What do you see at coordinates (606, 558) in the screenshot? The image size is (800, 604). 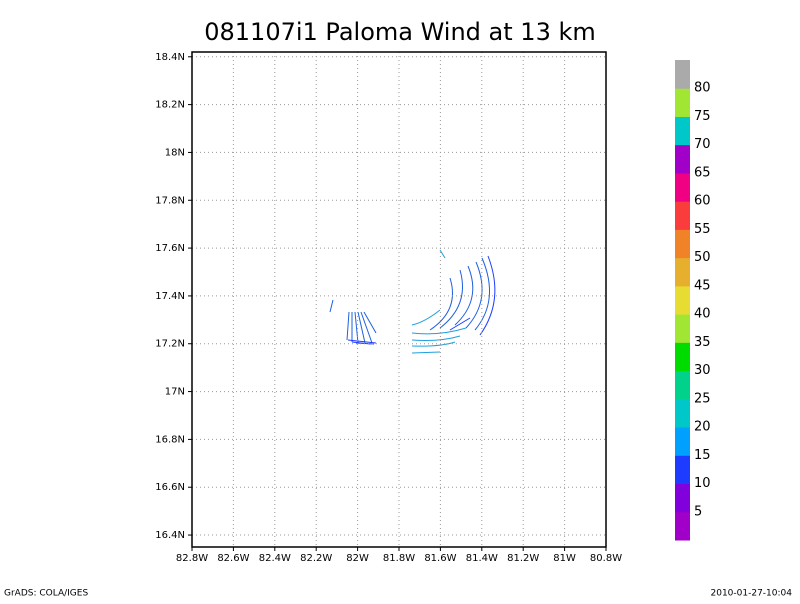 I see `x-tick-label: 80.8W` at bounding box center [606, 558].